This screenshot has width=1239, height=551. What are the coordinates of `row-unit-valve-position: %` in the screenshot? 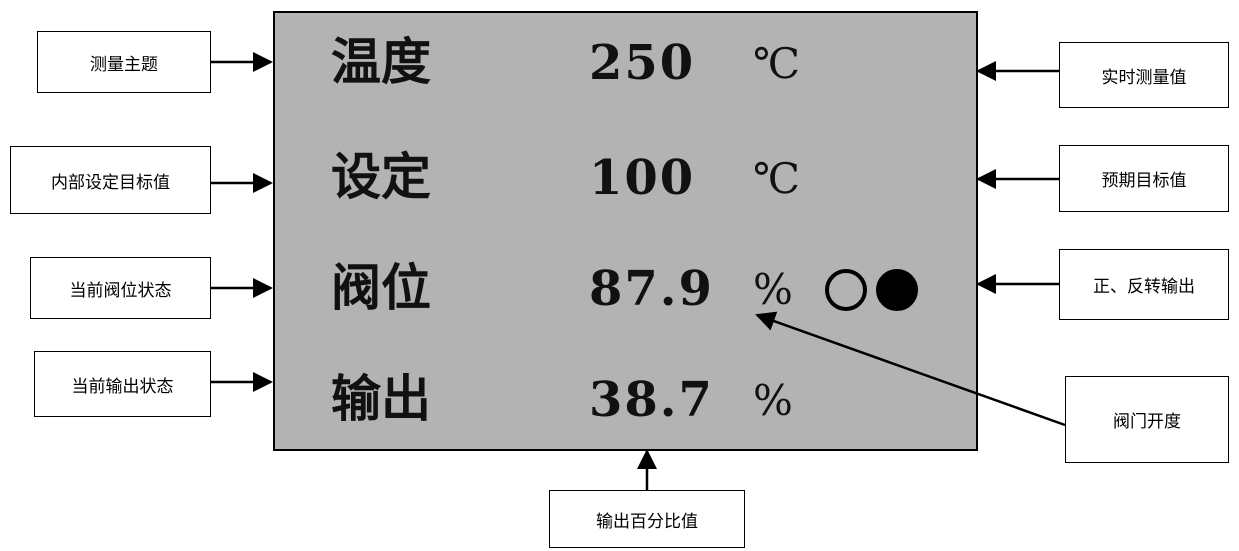 It's located at (773, 289).